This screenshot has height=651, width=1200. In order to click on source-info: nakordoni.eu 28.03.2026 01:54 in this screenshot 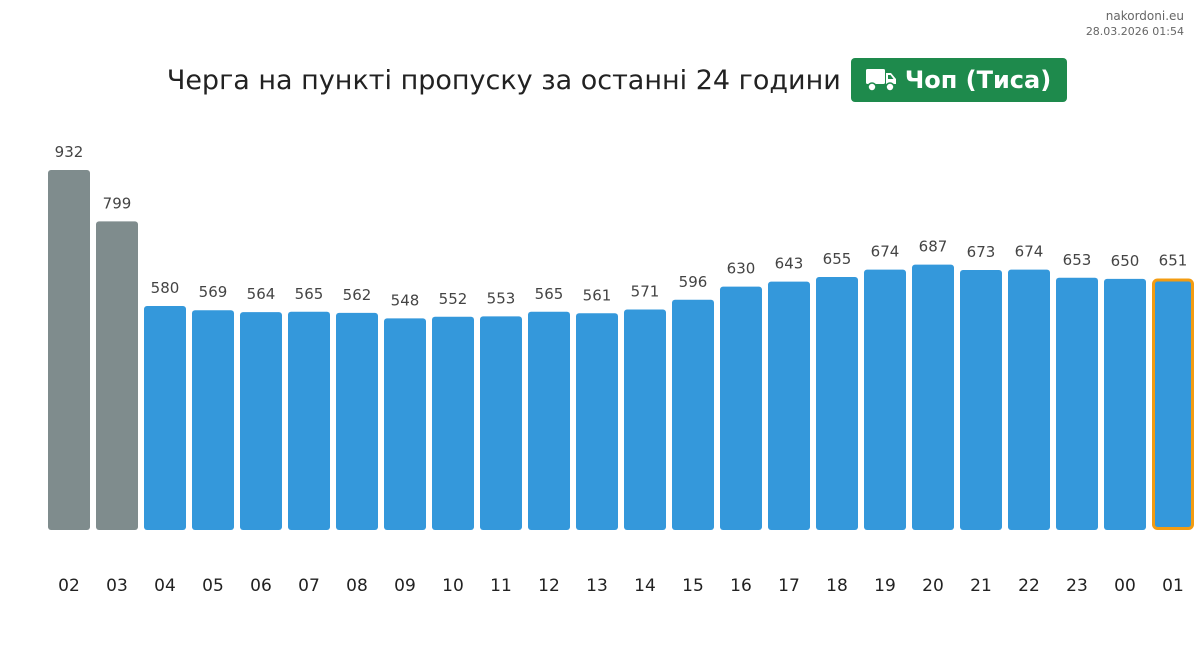, I will do `click(1135, 24)`.